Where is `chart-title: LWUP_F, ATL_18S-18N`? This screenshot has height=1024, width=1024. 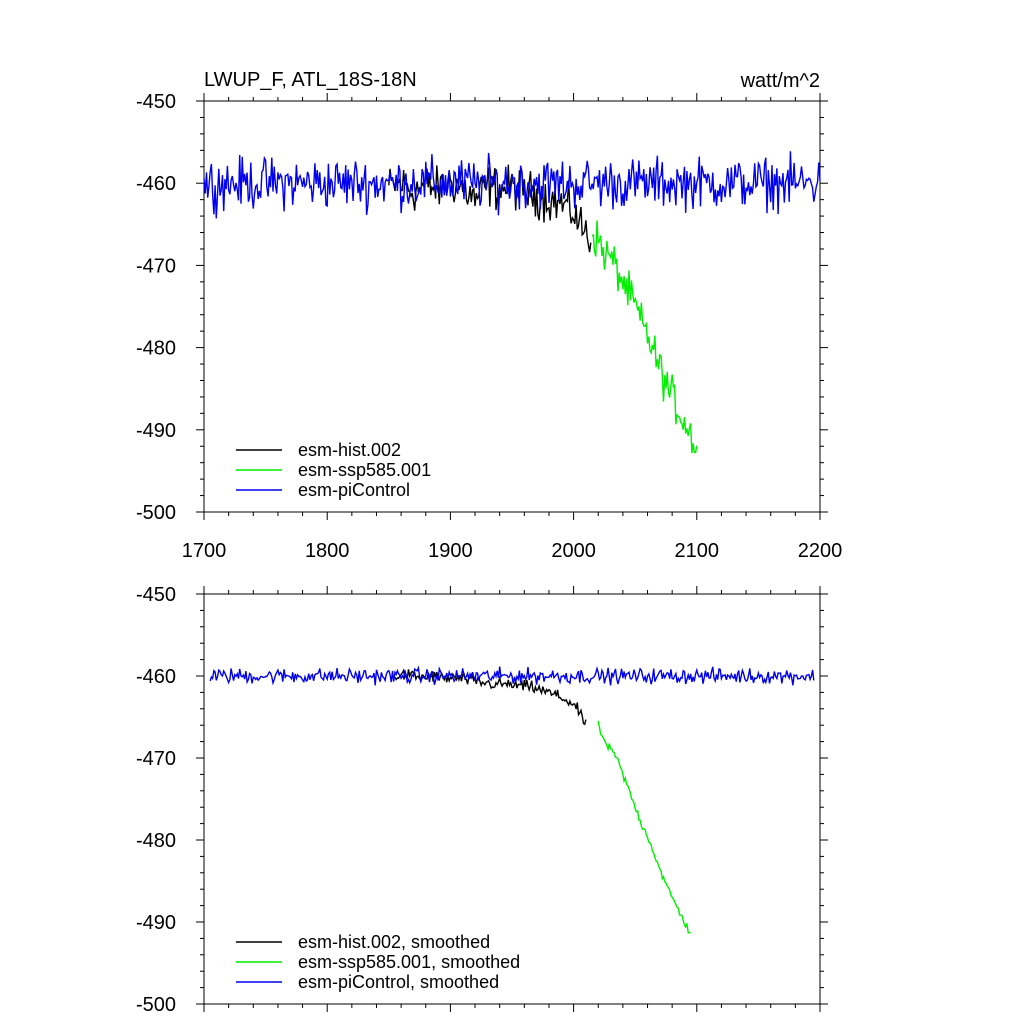 chart-title: LWUP_F, ATL_18S-18N is located at coordinates (310, 80).